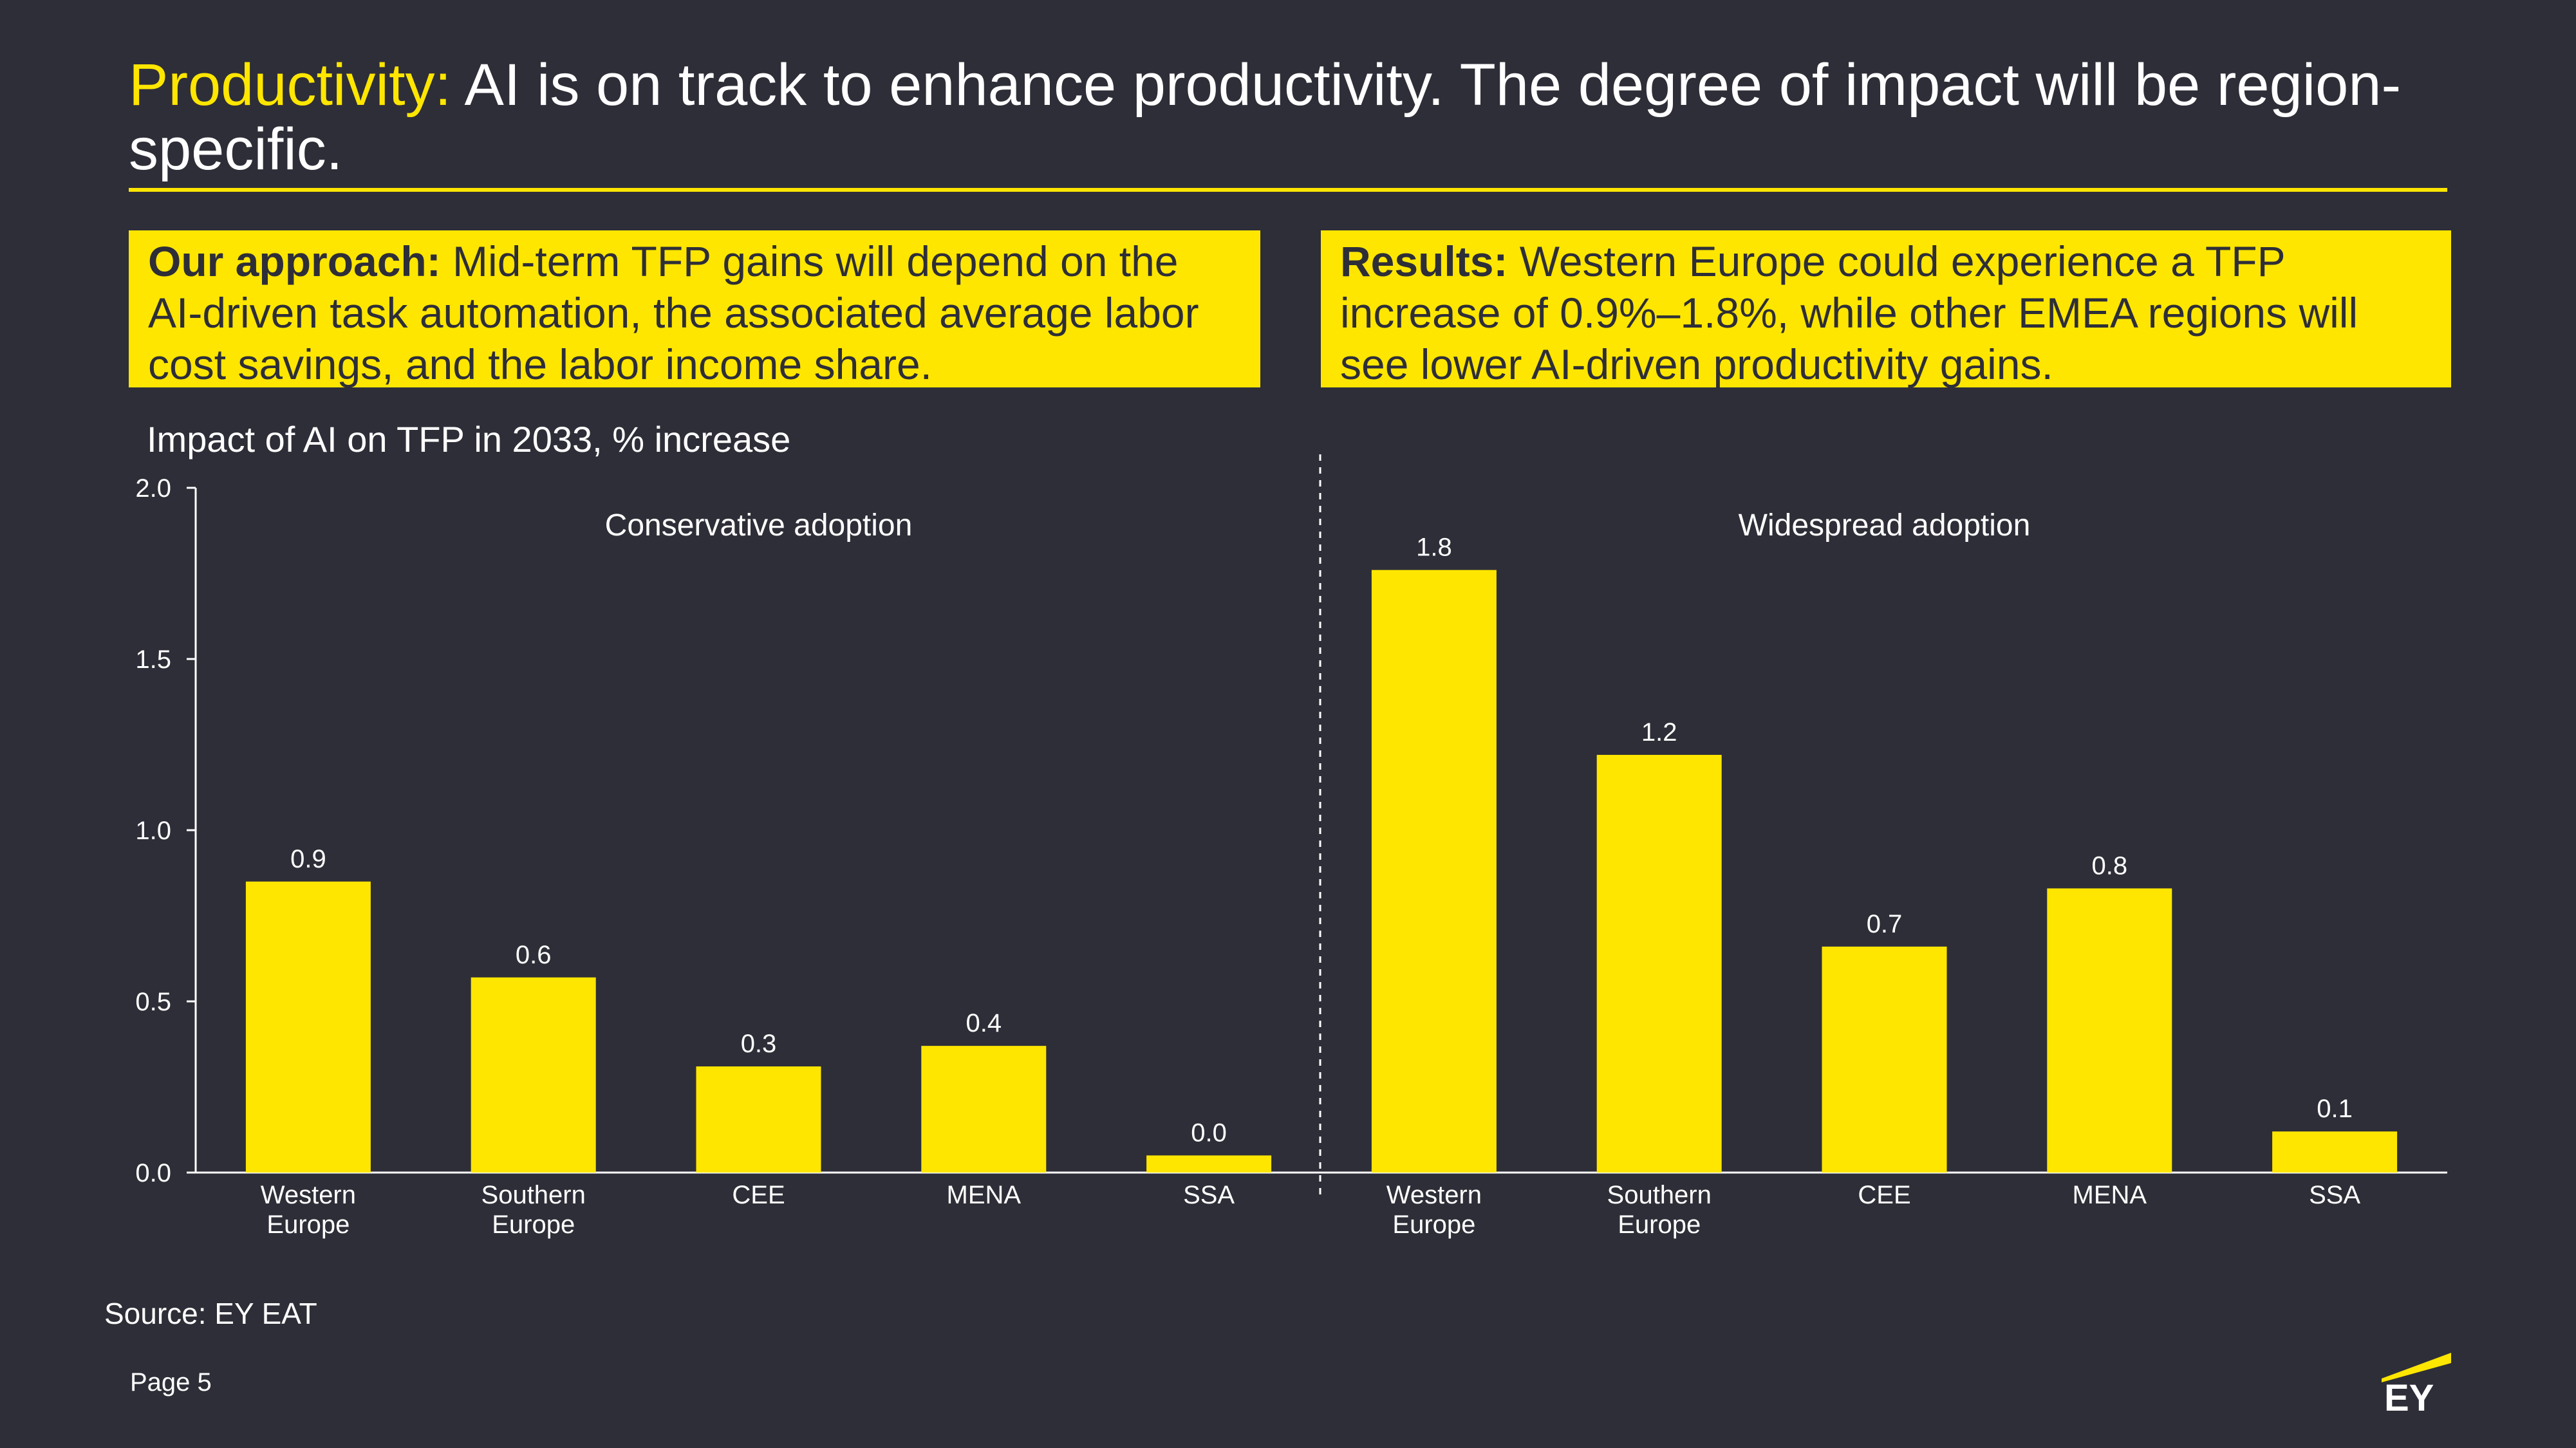 The height and width of the screenshot is (1448, 2576). Describe the element at coordinates (153, 488) in the screenshot. I see `y-tick-label: 2.0` at that location.